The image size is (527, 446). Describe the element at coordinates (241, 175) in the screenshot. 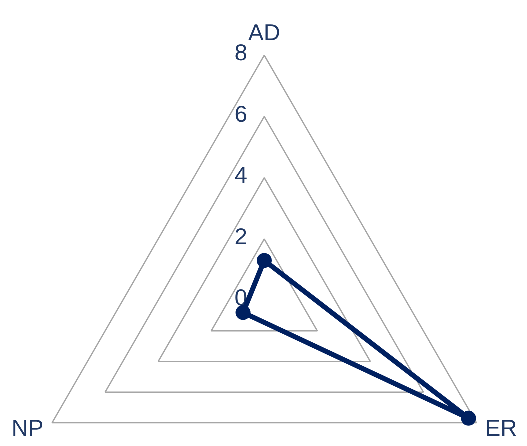

I see `y-tick-label: 4` at that location.